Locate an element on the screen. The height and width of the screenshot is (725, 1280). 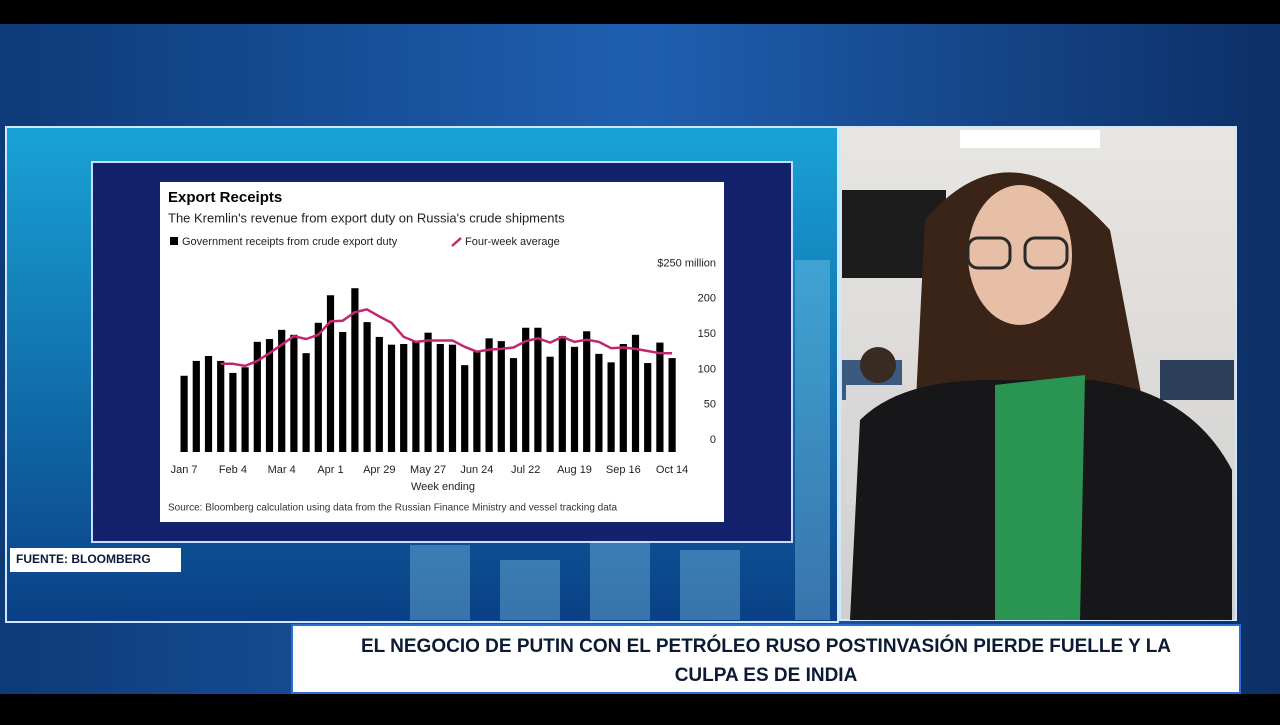
y-tick-label: $250 million is located at coordinates (686, 263).